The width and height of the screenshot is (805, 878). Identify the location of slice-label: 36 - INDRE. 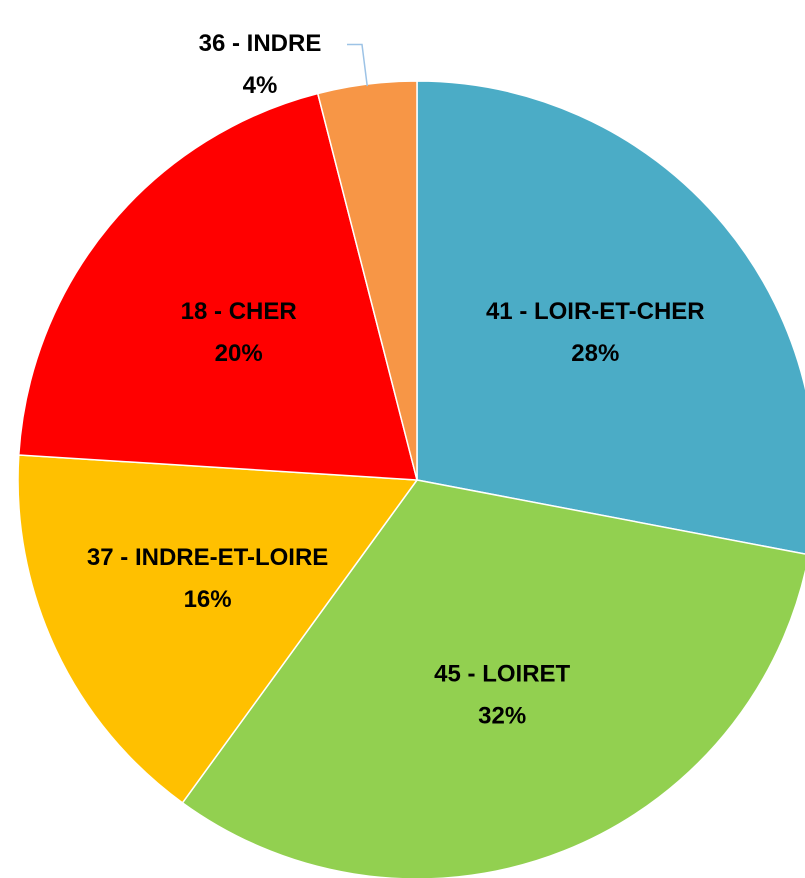
(260, 43).